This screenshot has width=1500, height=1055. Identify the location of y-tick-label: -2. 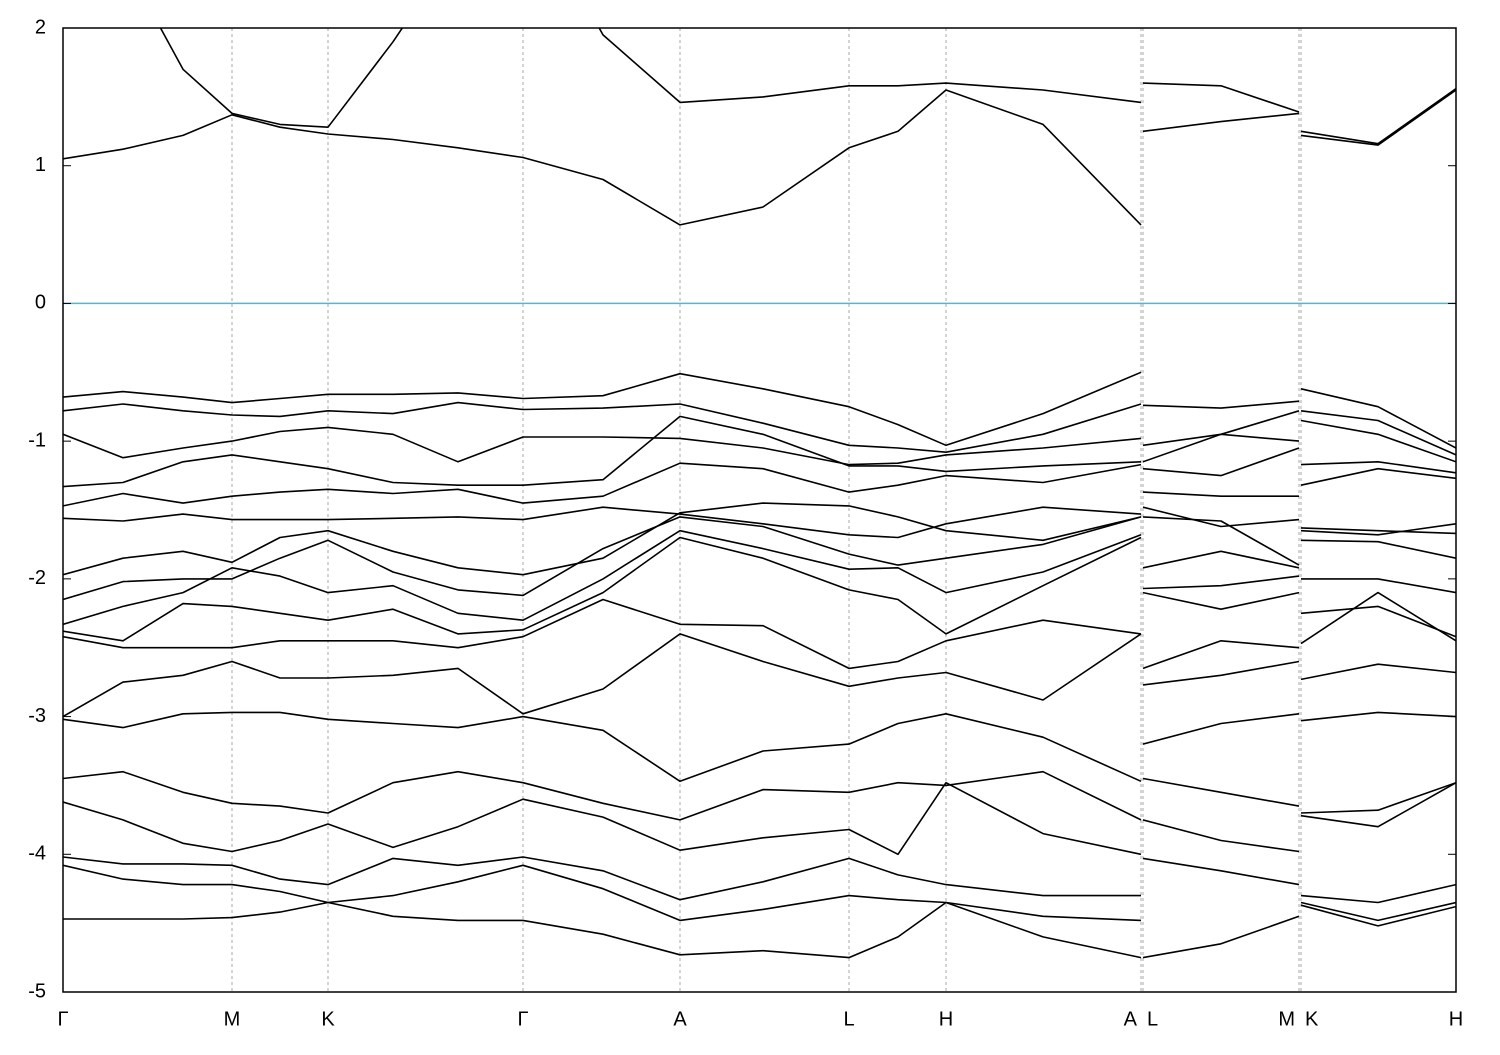
(37, 578).